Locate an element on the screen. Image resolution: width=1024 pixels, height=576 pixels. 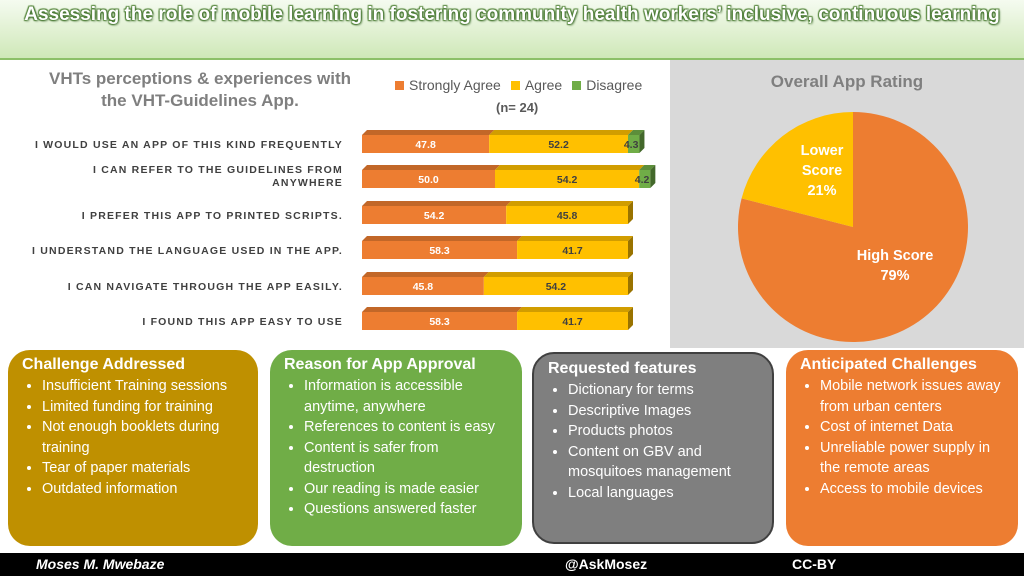
legend-label-agree: Agree is located at coordinates (543, 85).